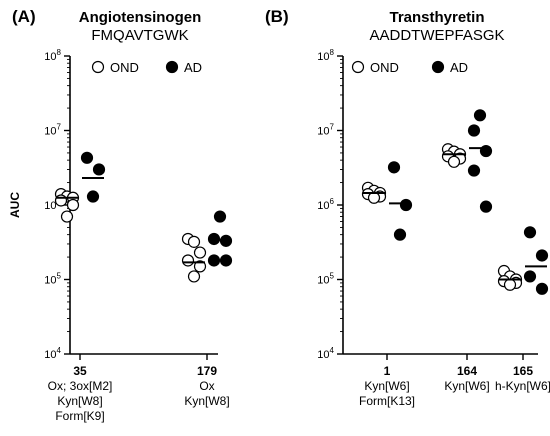 Image resolution: width=550 pixels, height=436 pixels. What do you see at coordinates (80, 371) in the screenshot?
I see `panel-a-category-number: 35` at bounding box center [80, 371].